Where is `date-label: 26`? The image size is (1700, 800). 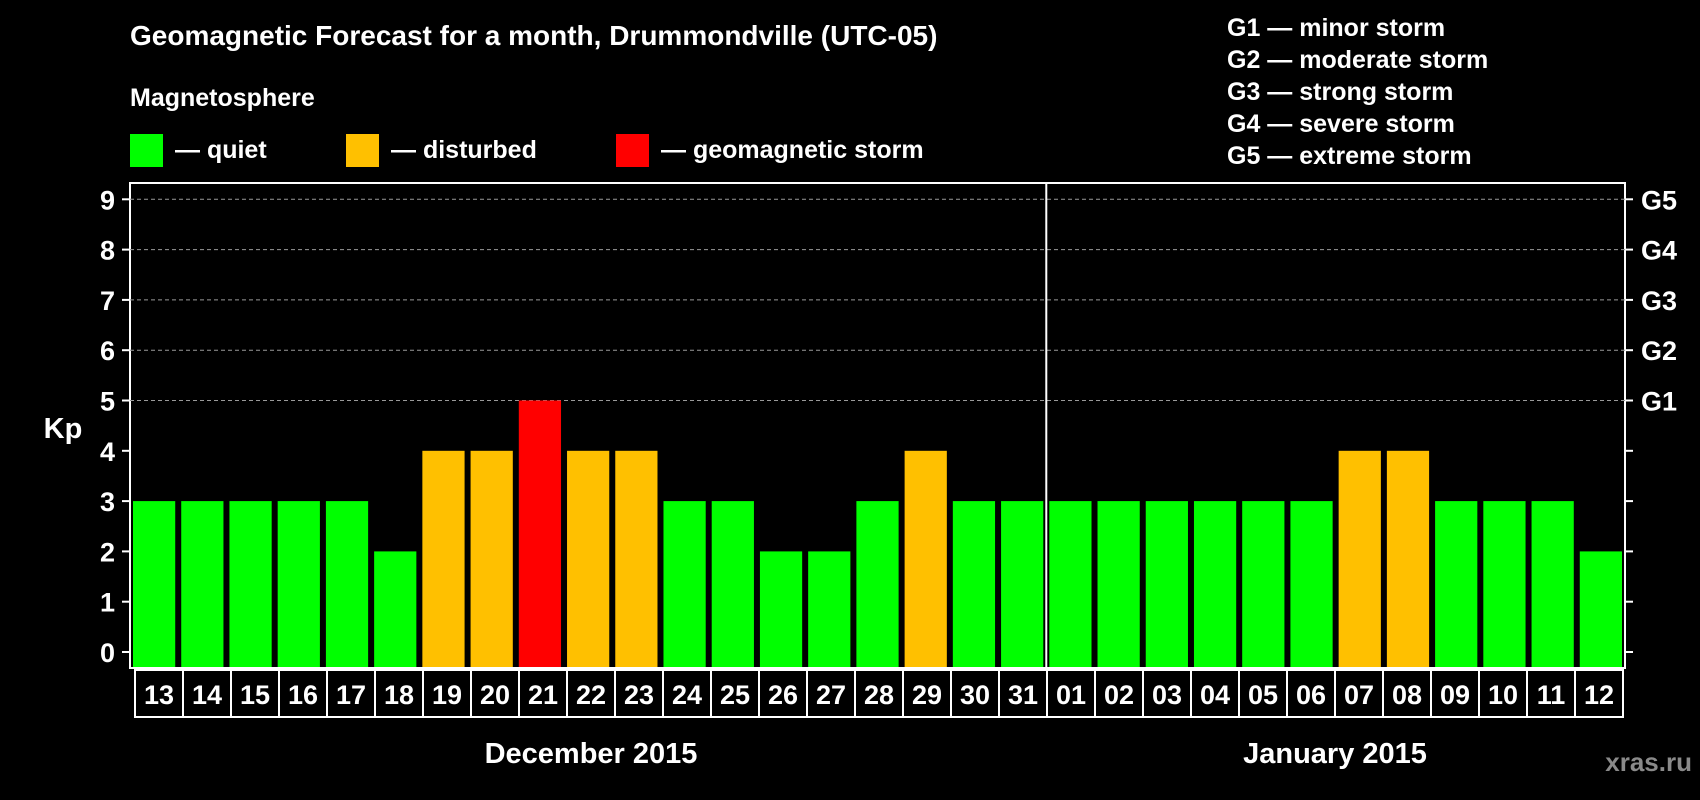 date-label: 26 is located at coordinates (783, 695).